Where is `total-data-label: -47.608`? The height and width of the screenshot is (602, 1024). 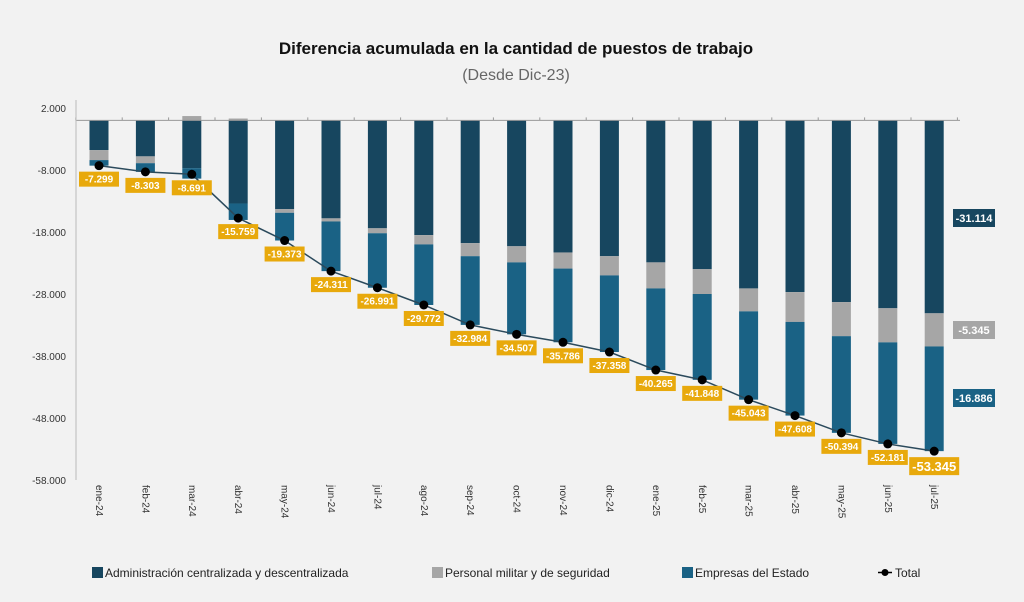 total-data-label: -47.608 is located at coordinates (795, 430).